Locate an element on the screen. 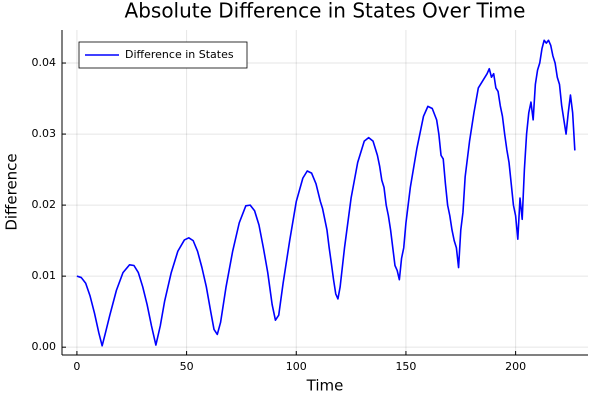  x-tick-label: 150 is located at coordinates (405, 366).